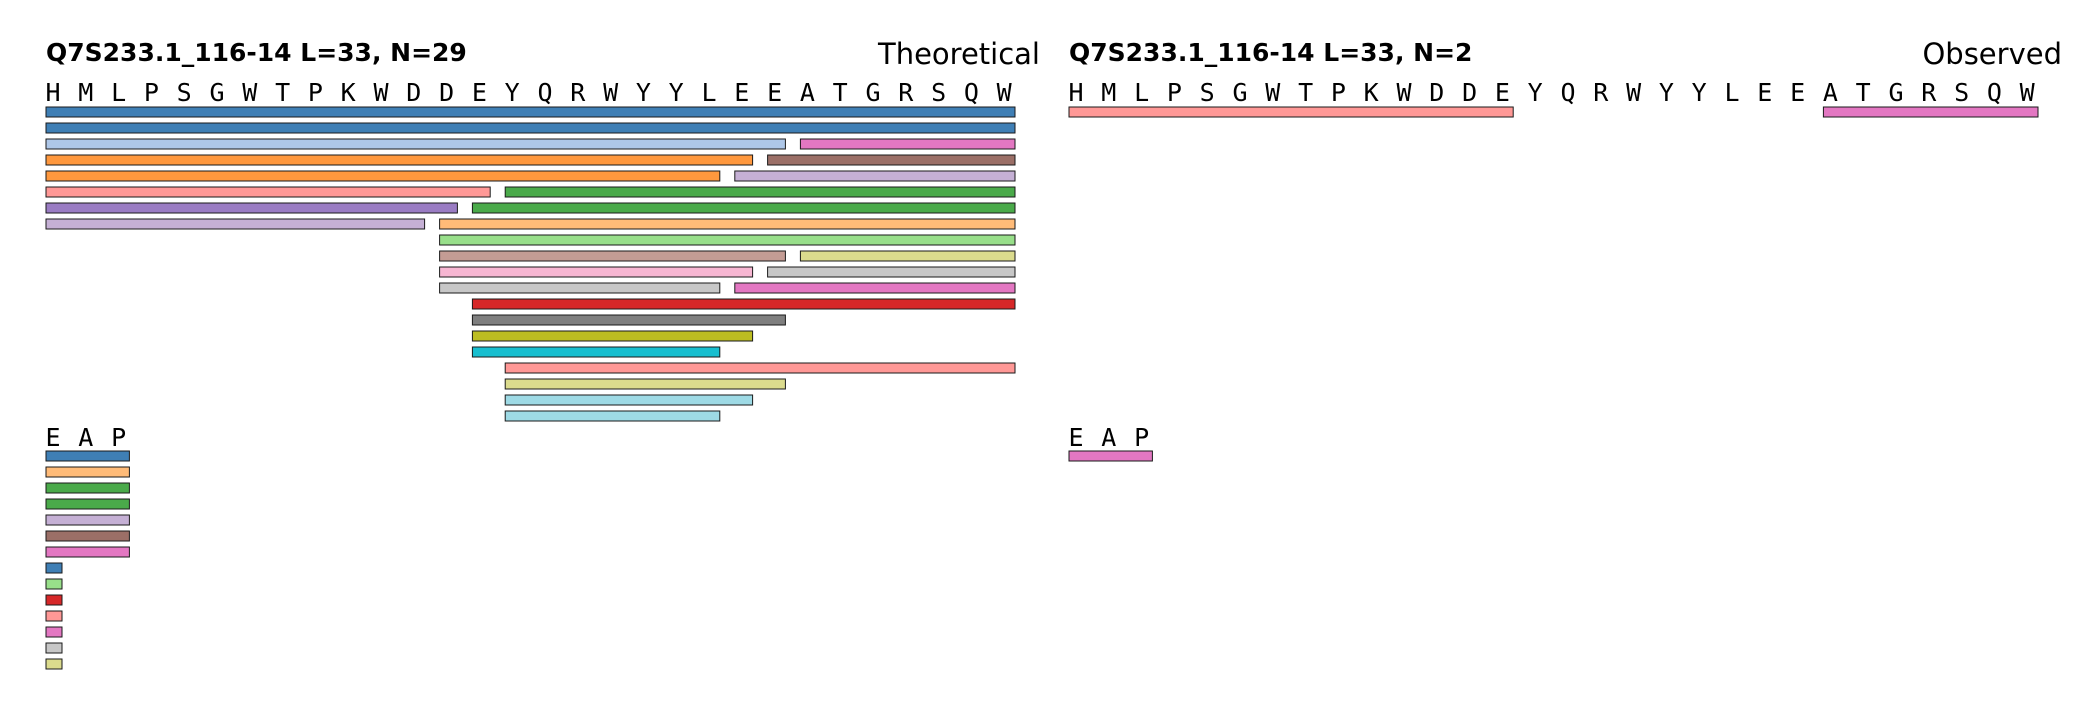 This screenshot has width=2100, height=726. I want to click on observed-title: Q7S233.1_116-14 L=33, N=2, so click(1270, 52).